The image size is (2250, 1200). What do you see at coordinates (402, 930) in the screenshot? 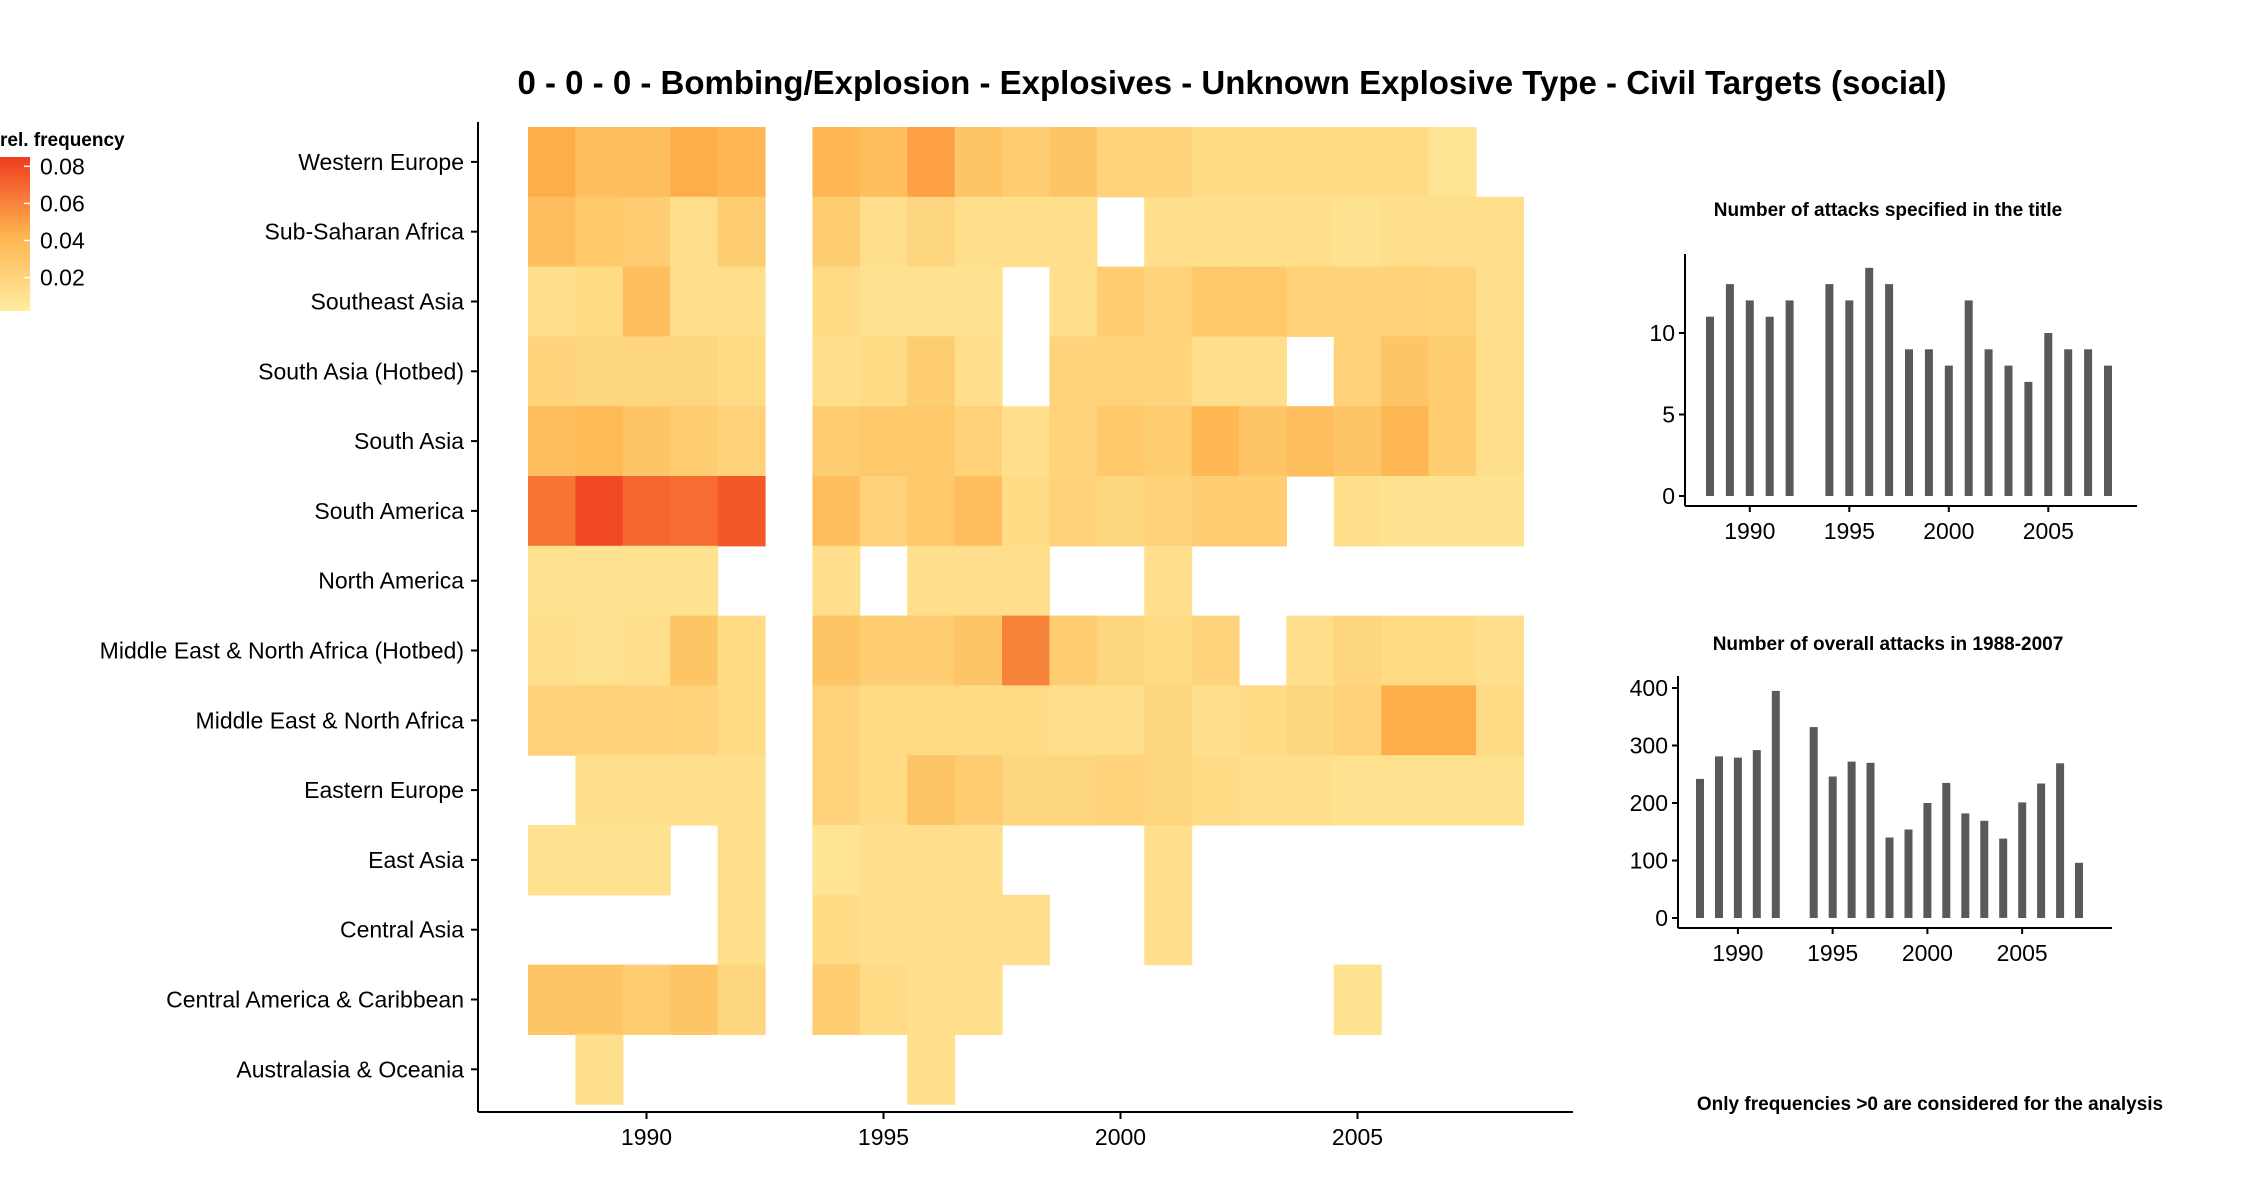
I see `heatmap-row-label: Central Asia` at bounding box center [402, 930].